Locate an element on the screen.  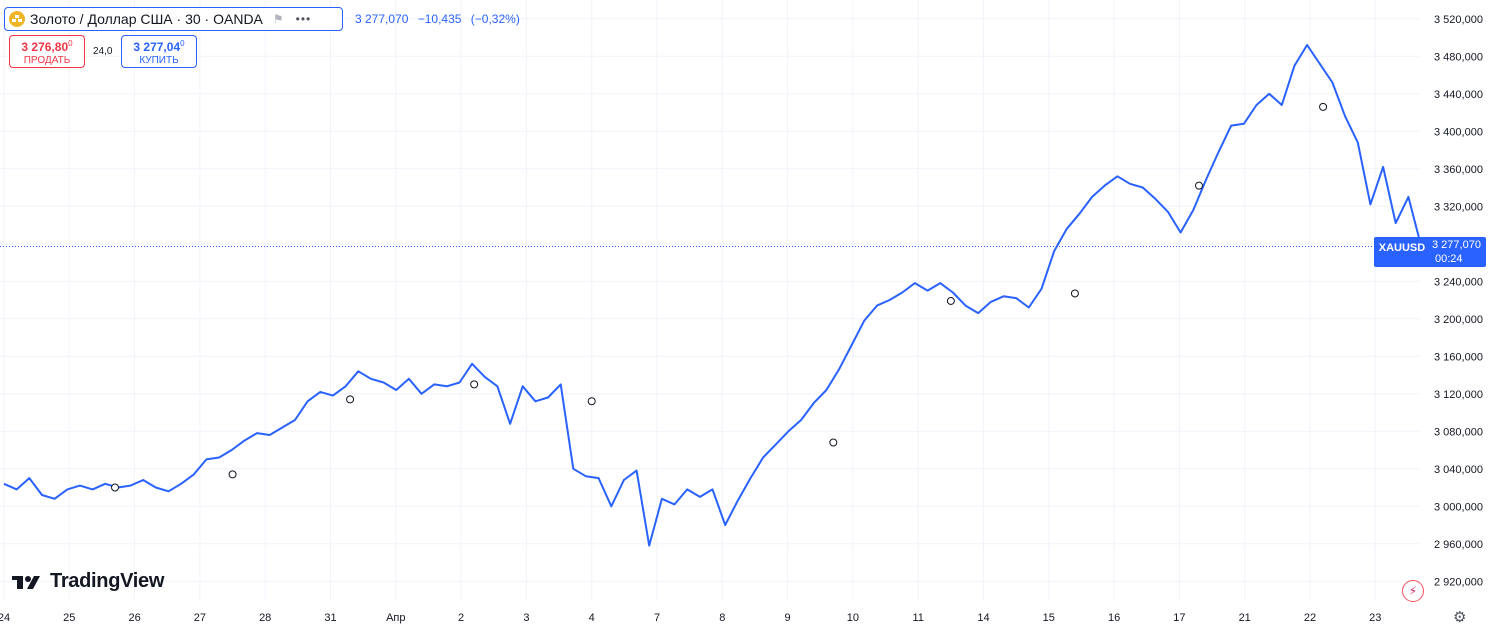
time-tick-label: 31 is located at coordinates (330, 618).